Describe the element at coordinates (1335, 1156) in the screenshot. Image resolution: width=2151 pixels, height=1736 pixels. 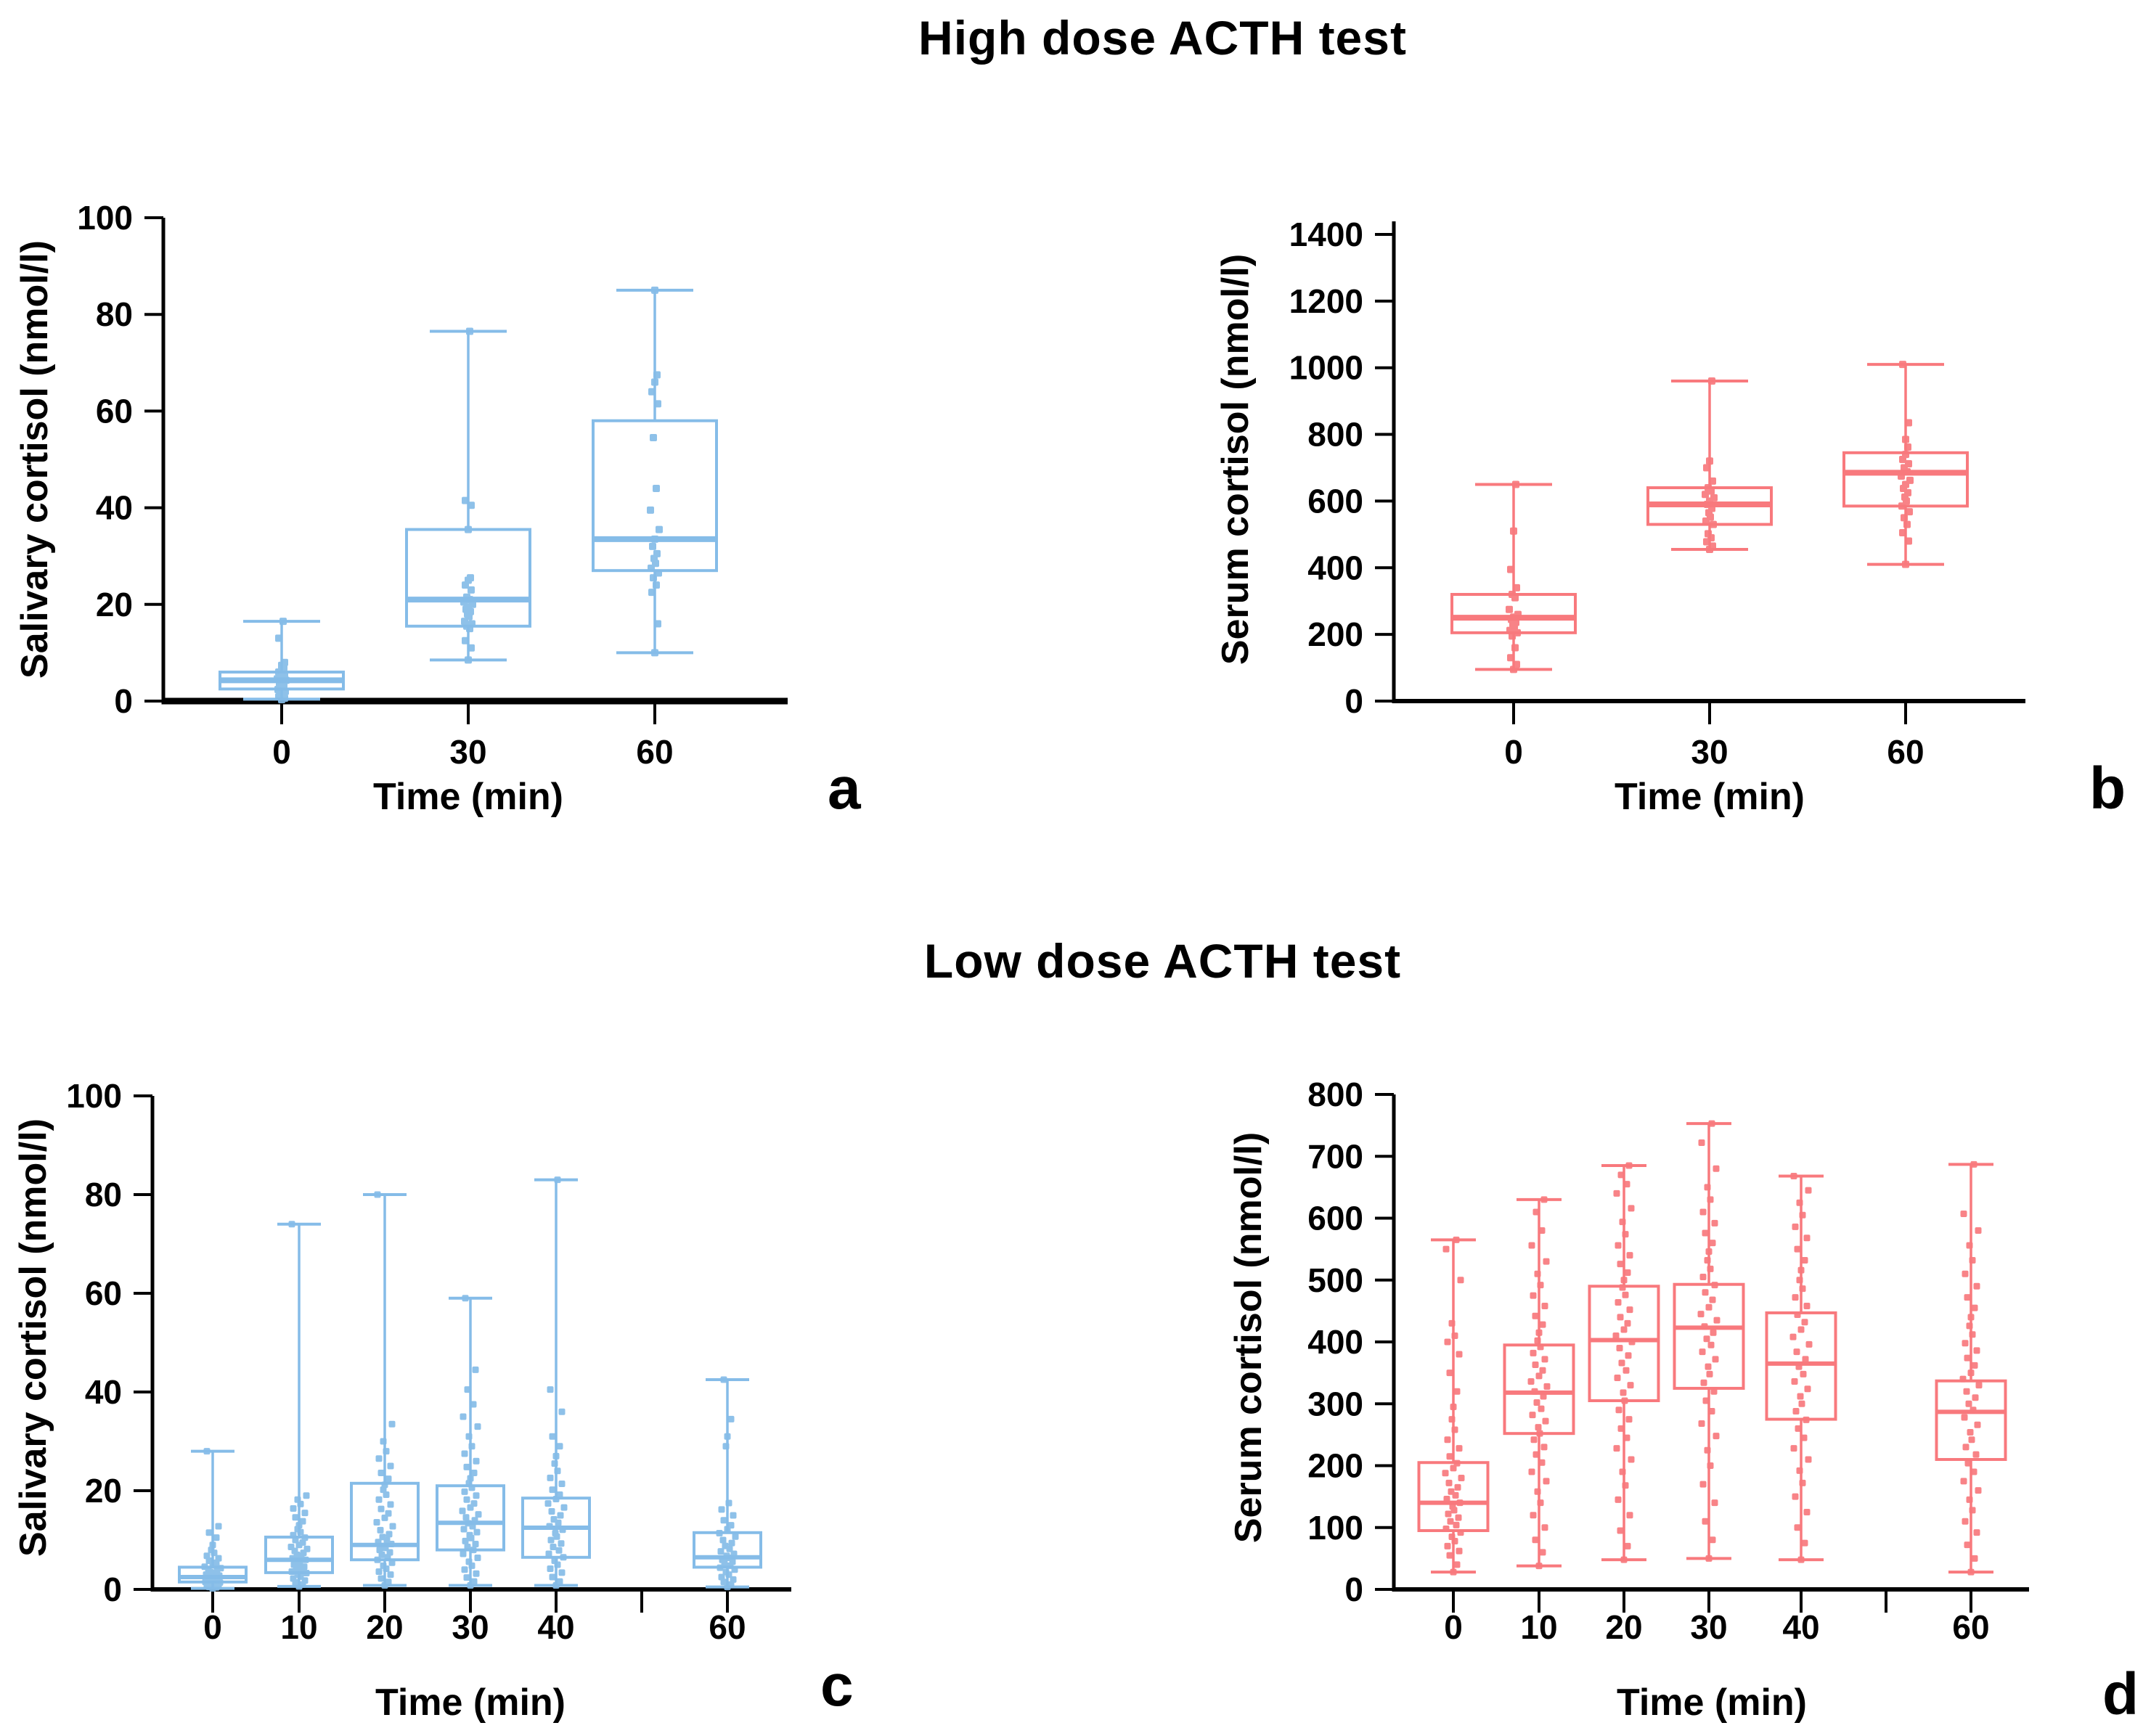
I see `y-tick-label: 700` at that location.